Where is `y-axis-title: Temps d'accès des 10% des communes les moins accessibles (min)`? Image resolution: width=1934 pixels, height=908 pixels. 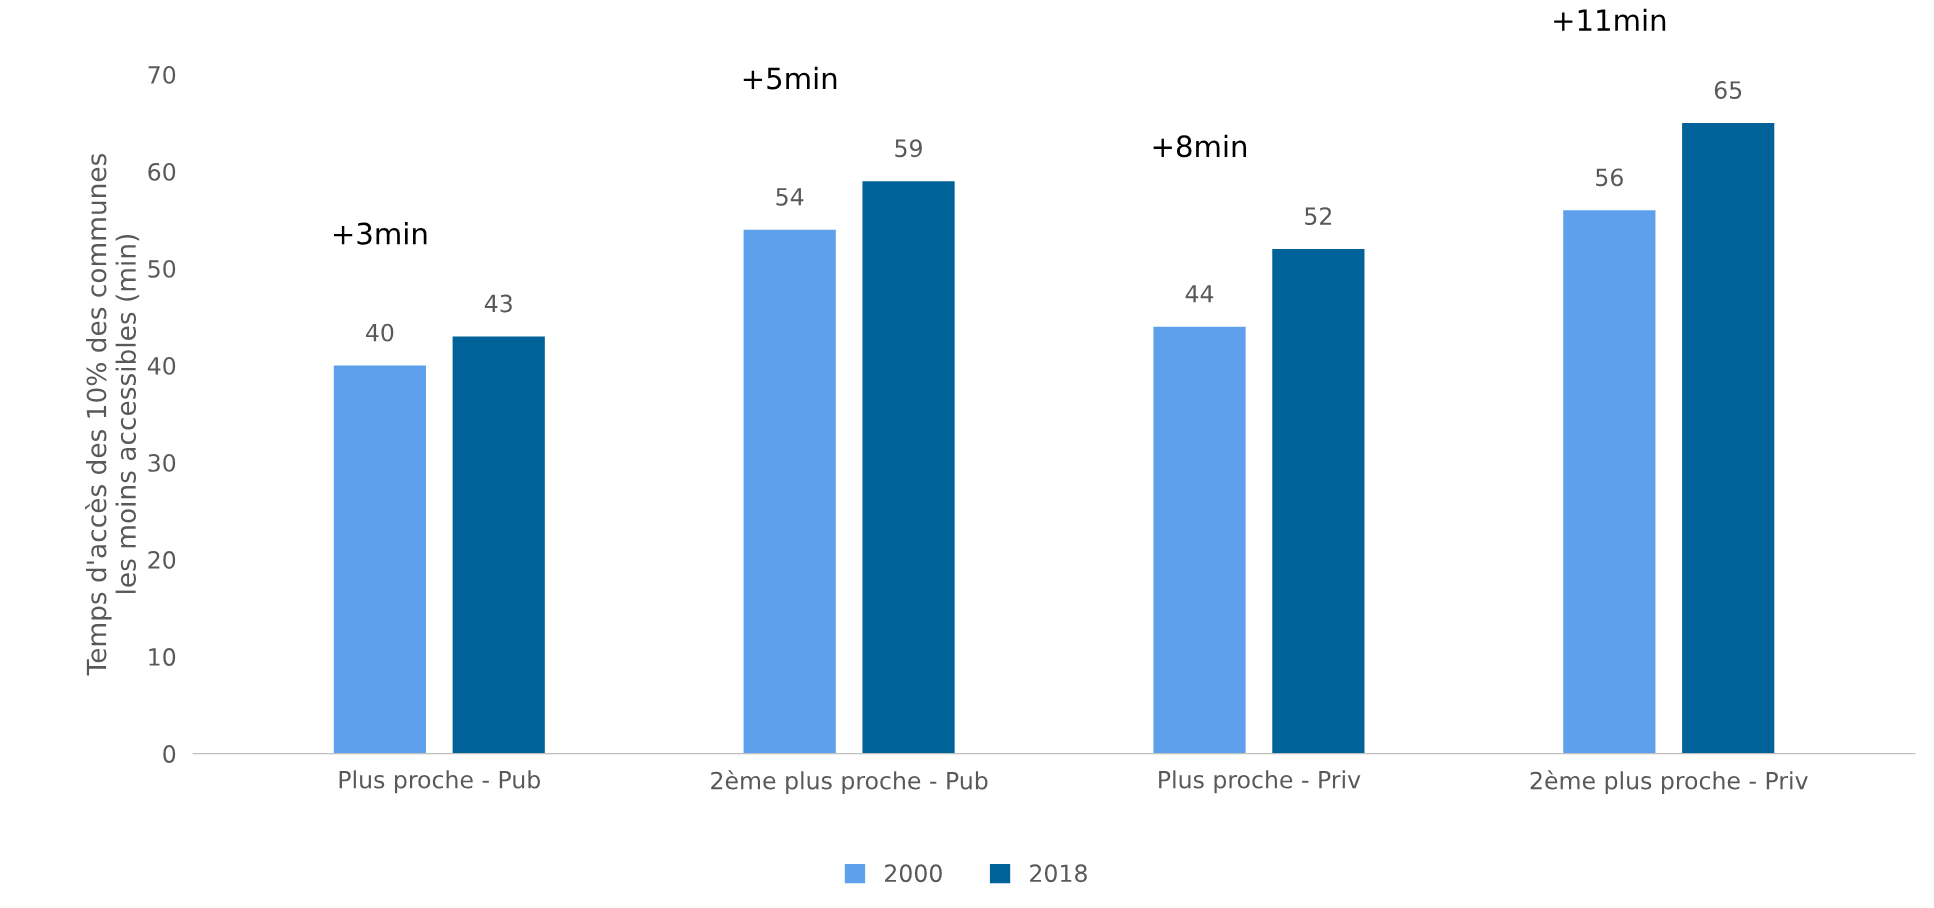 y-axis-title: Temps d'accès des 10% des communes les moins accessibles (min) is located at coordinates (112, 414).